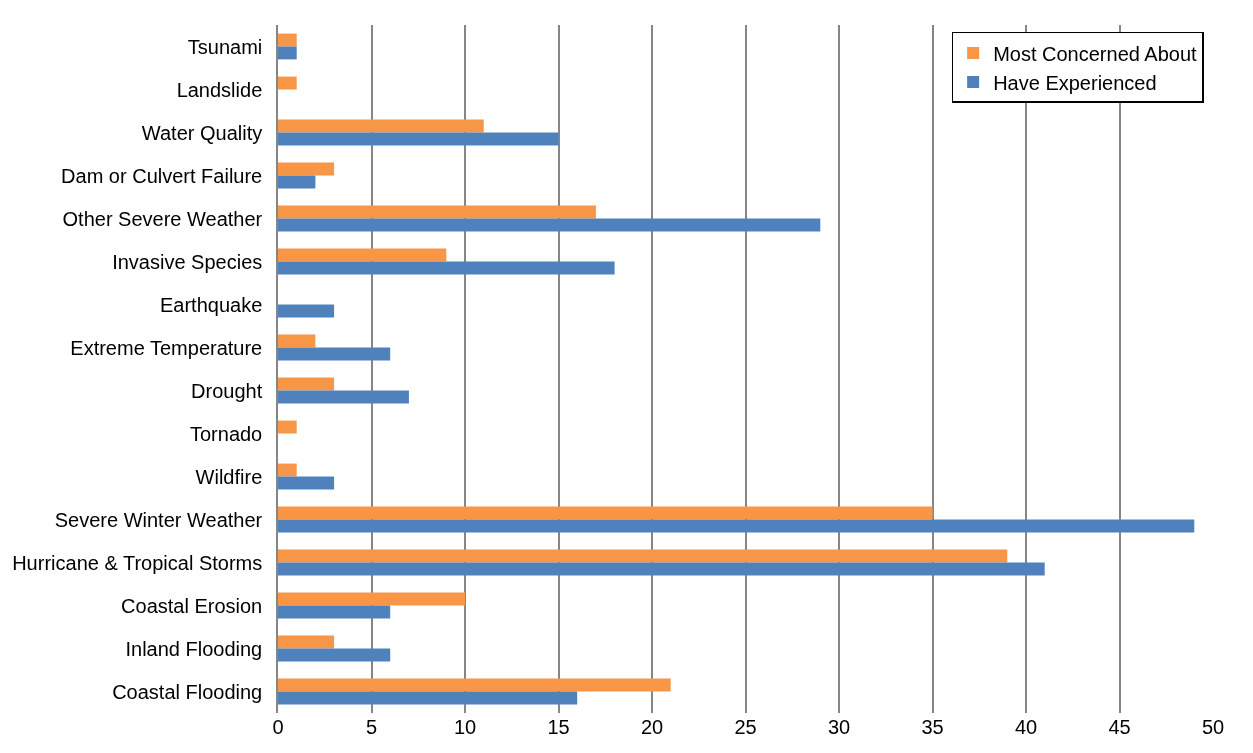 The height and width of the screenshot is (753, 1253). I want to click on y-tick-label: Tsunami, so click(225, 46).